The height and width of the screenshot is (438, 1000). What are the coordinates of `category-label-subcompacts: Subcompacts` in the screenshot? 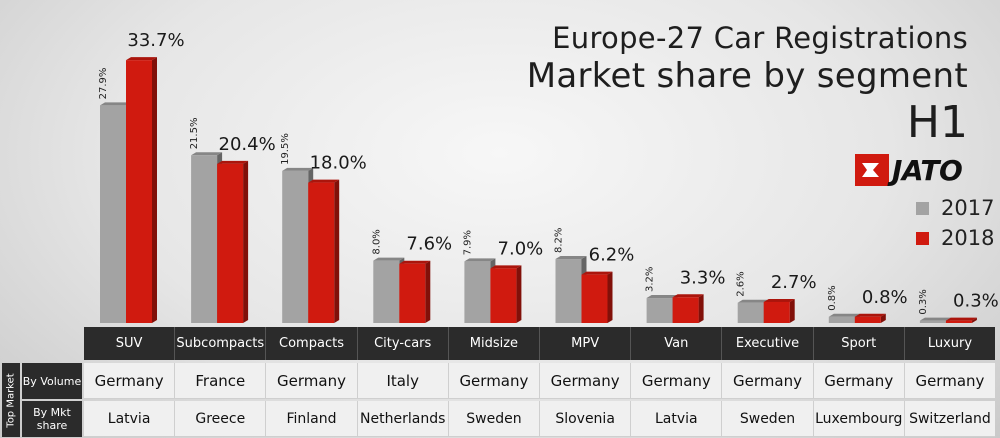 It's located at (221, 343).